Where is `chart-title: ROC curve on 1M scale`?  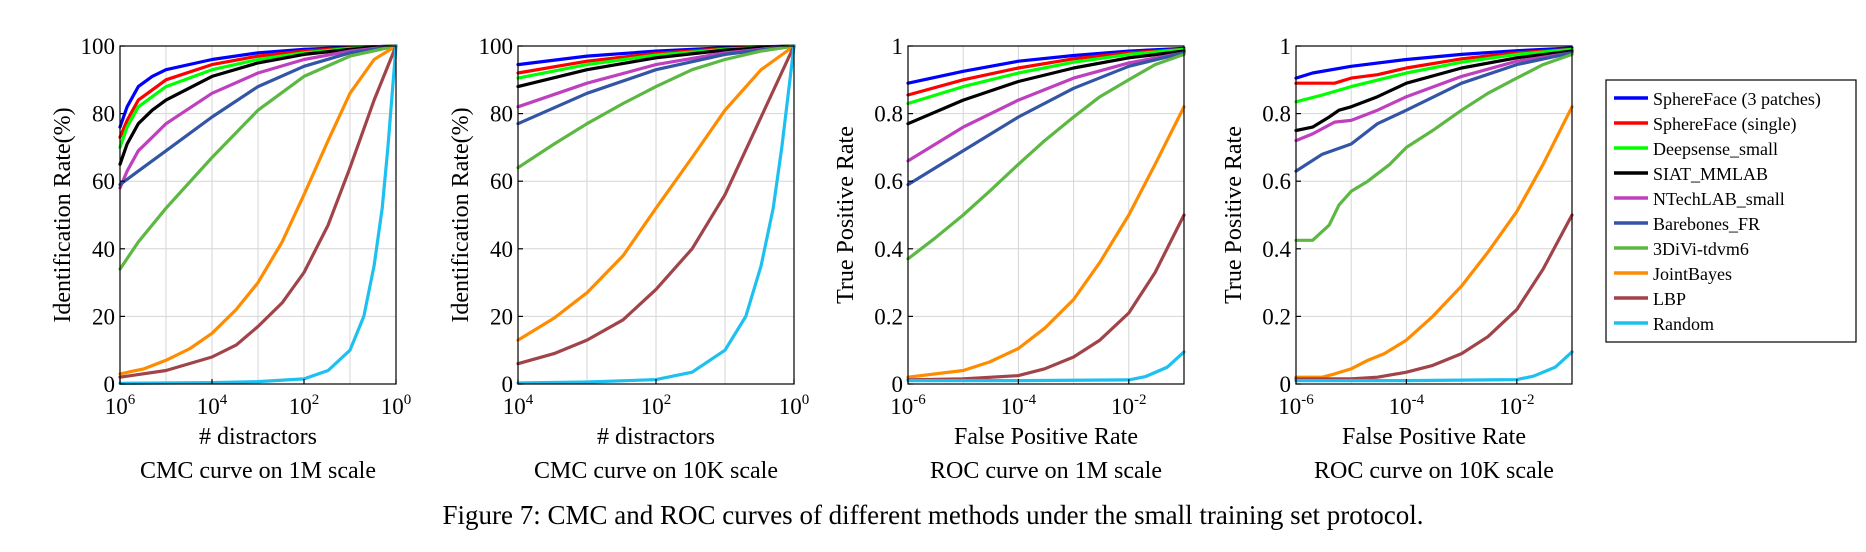
chart-title: ROC curve on 1M scale is located at coordinates (1046, 471).